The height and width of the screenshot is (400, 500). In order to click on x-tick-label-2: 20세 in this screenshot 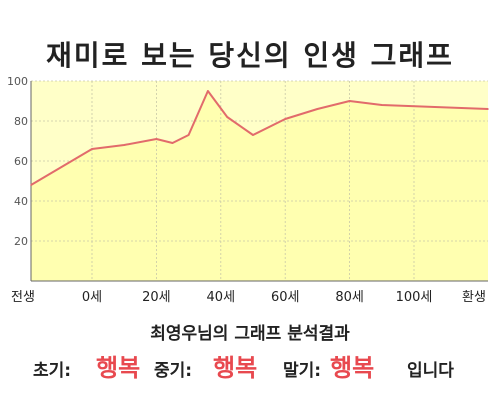, I will do `click(156, 297)`.